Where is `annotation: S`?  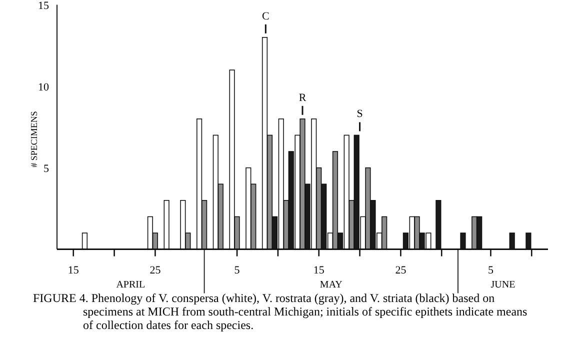 annotation: S is located at coordinates (359, 114).